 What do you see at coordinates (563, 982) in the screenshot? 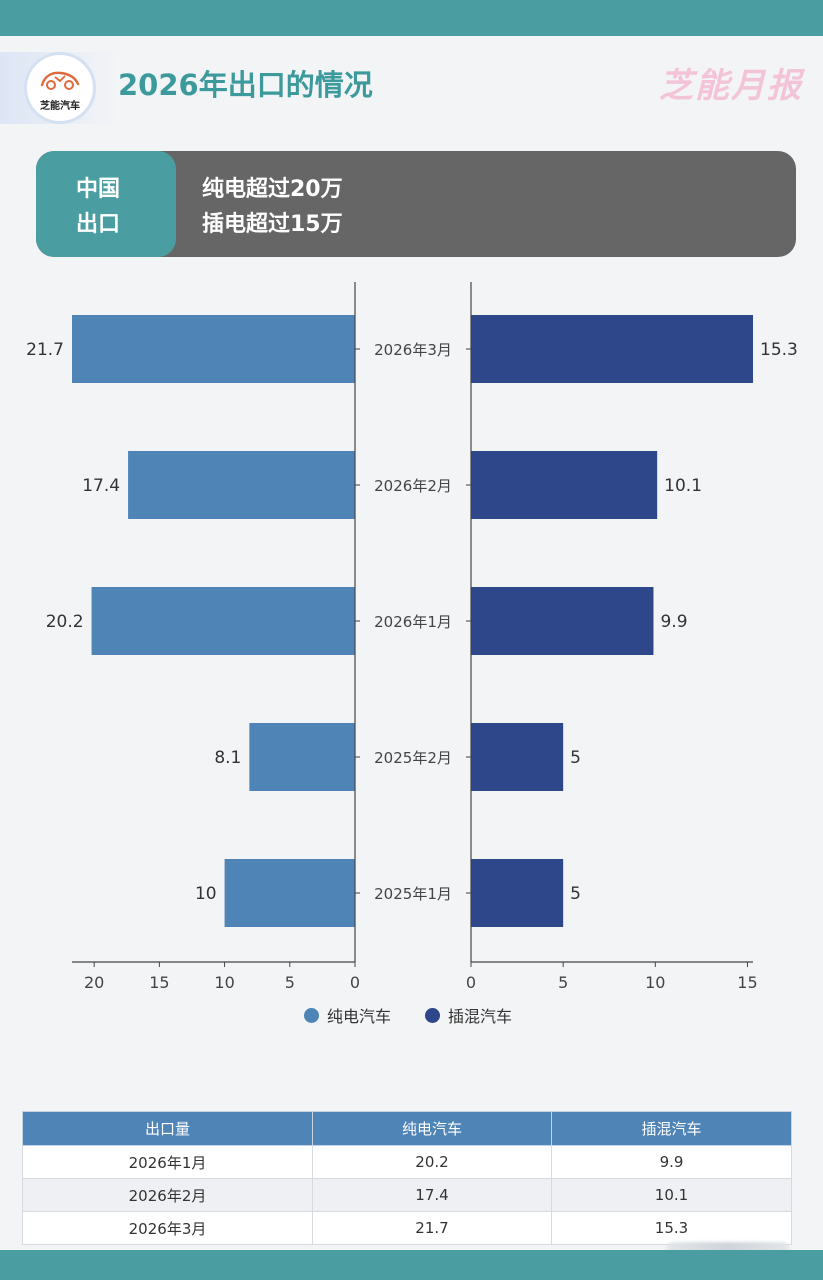
I see `right-axis-tick-label: 5` at bounding box center [563, 982].